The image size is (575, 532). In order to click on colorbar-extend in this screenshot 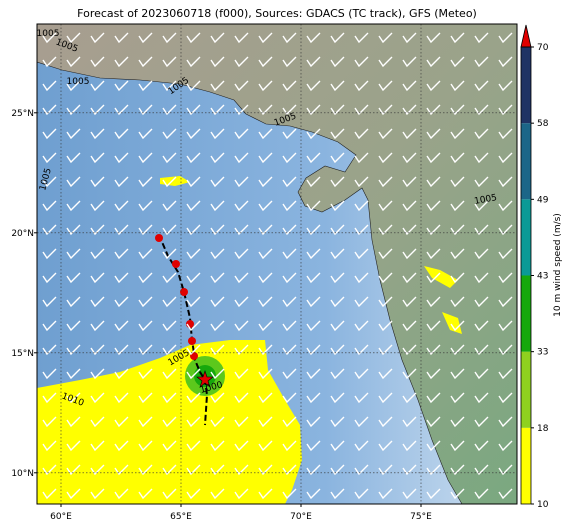, I will do `click(526, 36)`.